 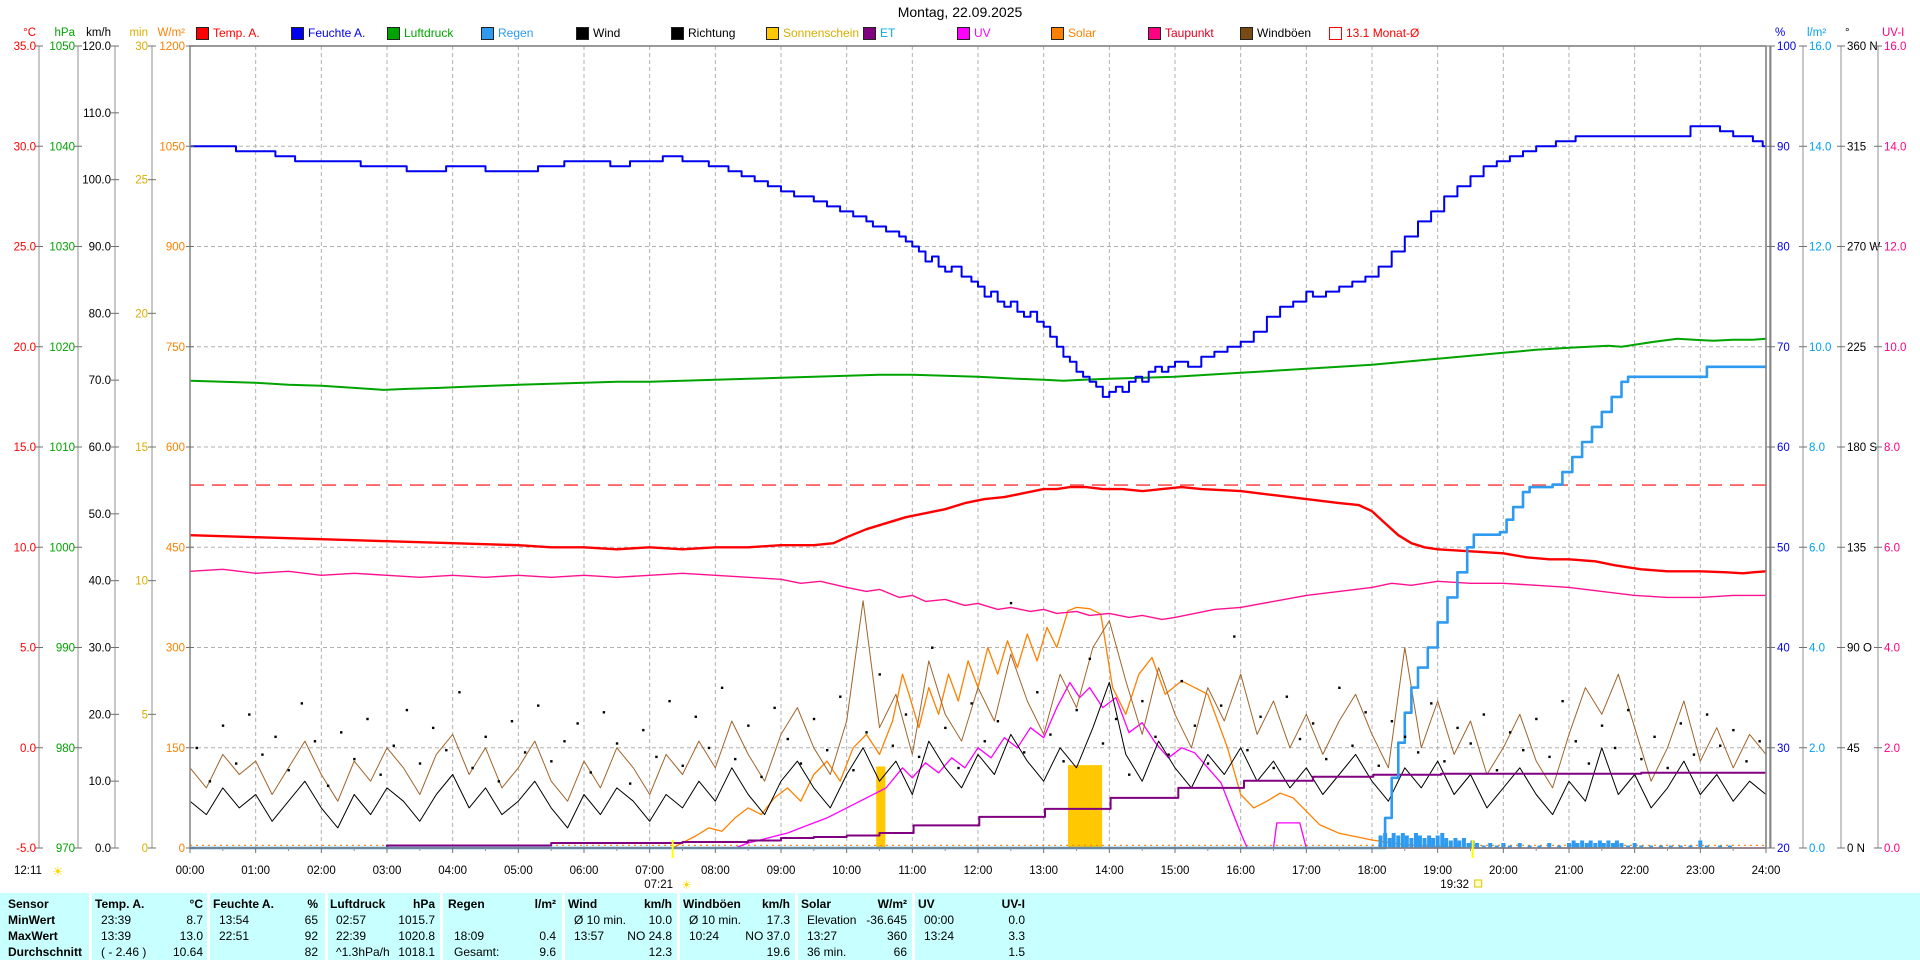 What do you see at coordinates (516, 33) in the screenshot?
I see `legend-label: Regen` at bounding box center [516, 33].